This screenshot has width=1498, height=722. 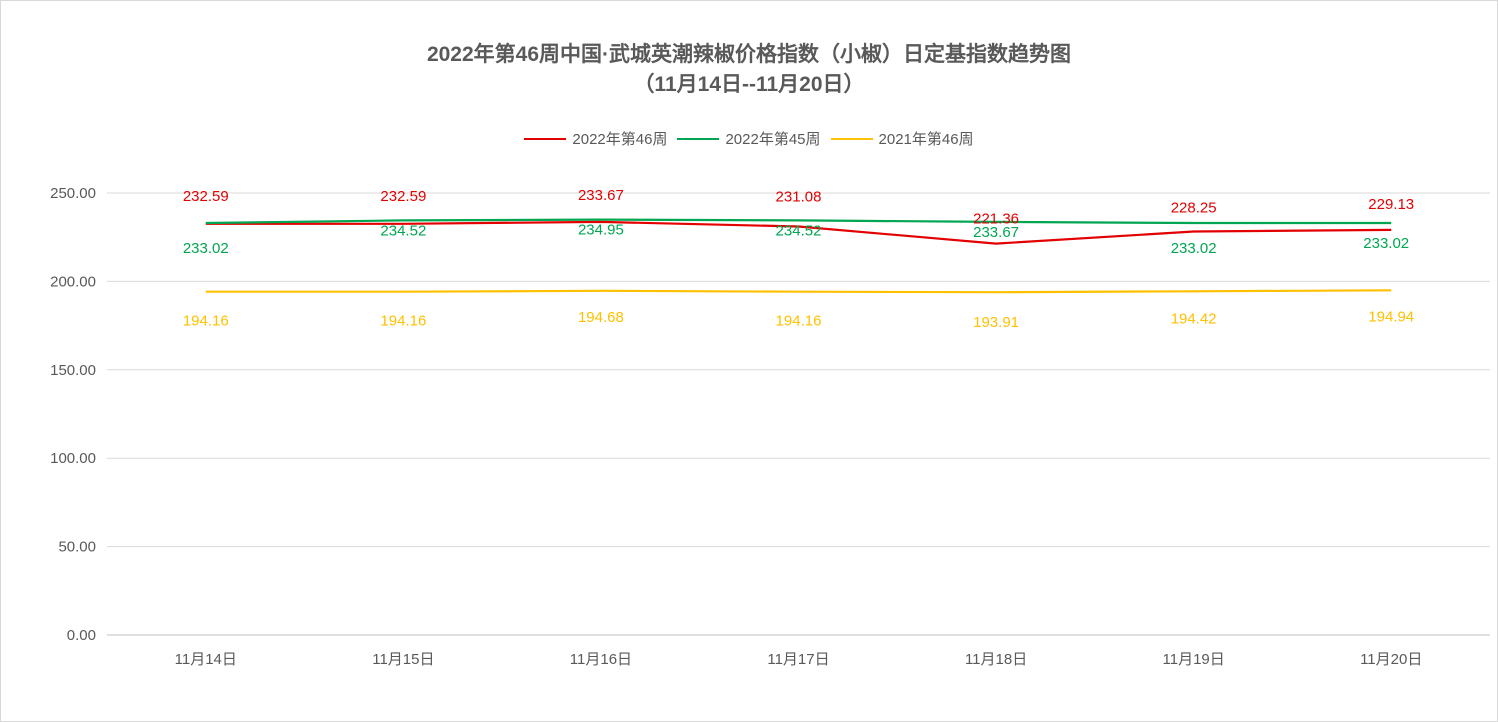 I want to click on data-label: 229.13, so click(x=1391, y=204).